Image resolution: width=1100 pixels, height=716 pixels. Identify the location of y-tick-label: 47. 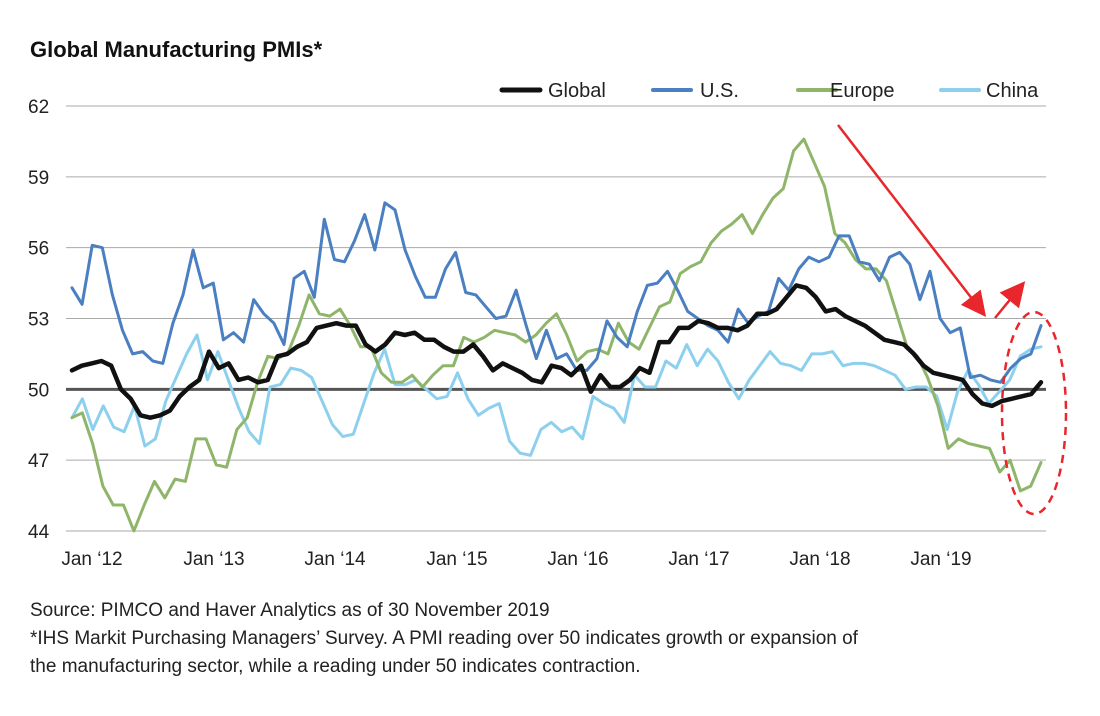
(38, 461).